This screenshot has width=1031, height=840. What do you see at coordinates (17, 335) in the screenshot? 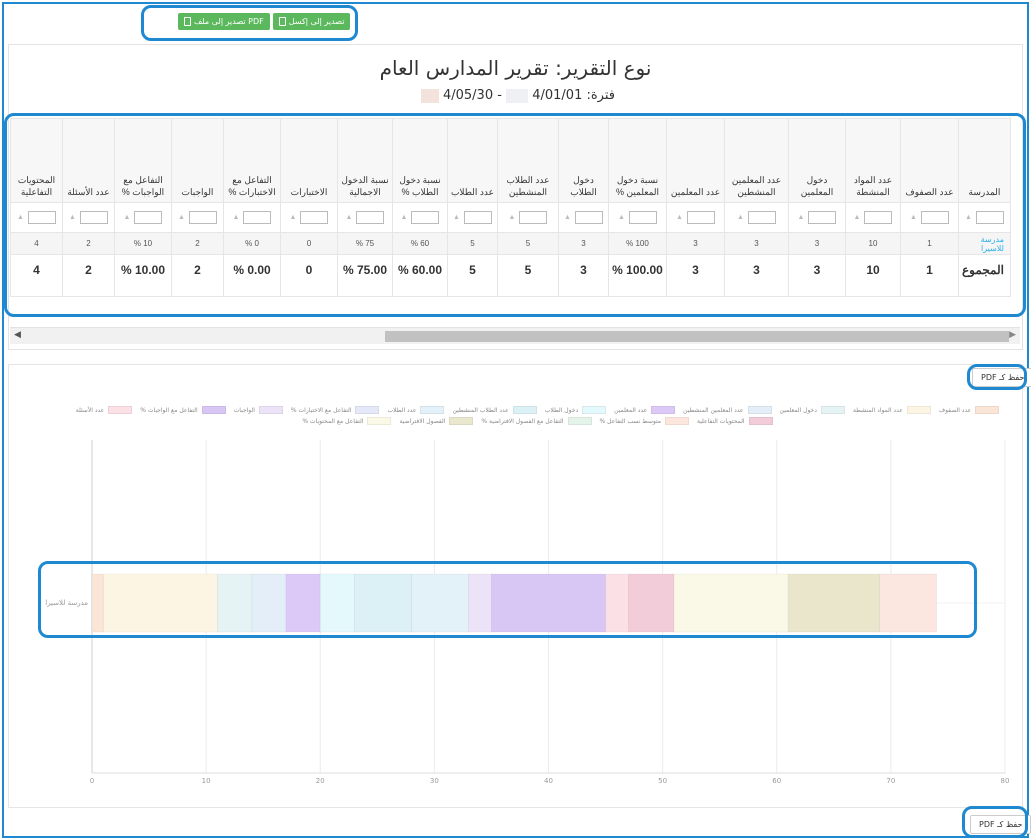
I see `scroll-left-arrow-icon: ◀` at bounding box center [17, 335].